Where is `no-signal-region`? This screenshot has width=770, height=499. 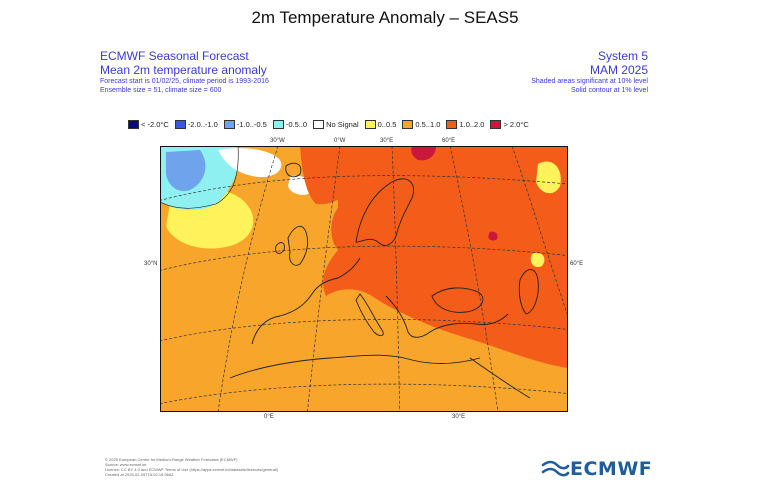 no-signal-region is located at coordinates (250, 163).